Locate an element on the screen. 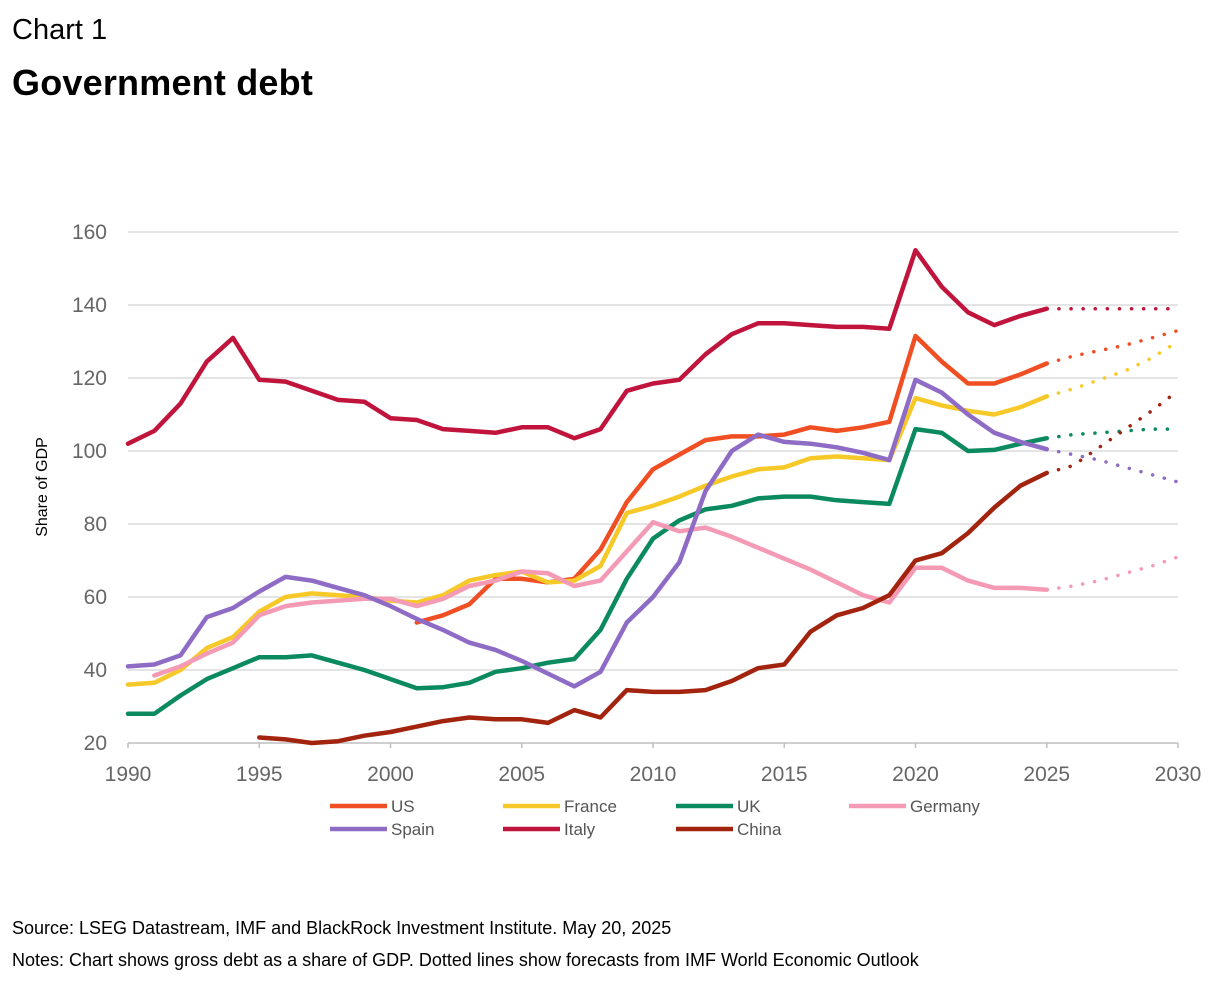  y-axis: 20 40 60 80 100 120 140 160 is located at coordinates (89, 488).